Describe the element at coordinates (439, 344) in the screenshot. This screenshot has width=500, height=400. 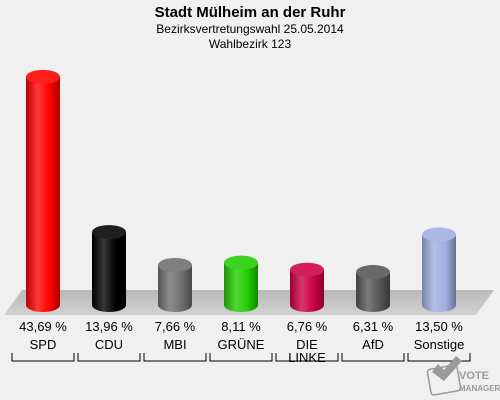
I see `category-label: Sonstige` at that location.